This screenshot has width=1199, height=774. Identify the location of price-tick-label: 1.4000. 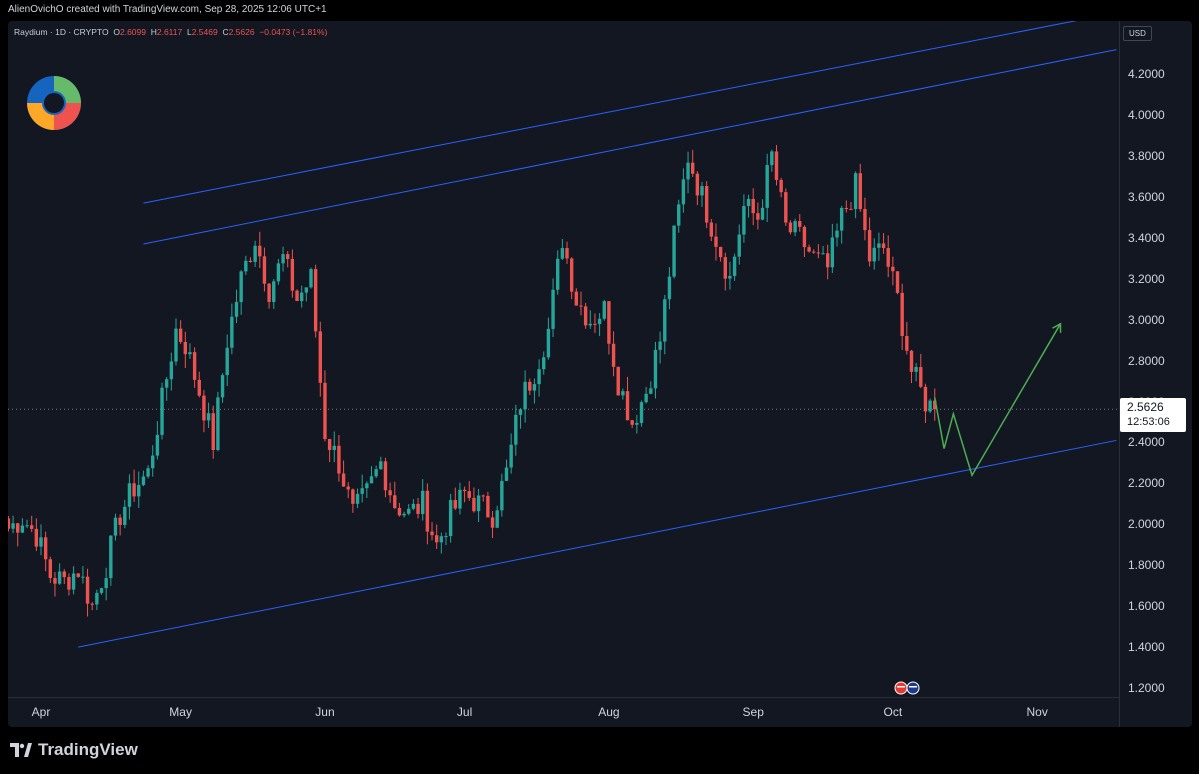
(1146, 647).